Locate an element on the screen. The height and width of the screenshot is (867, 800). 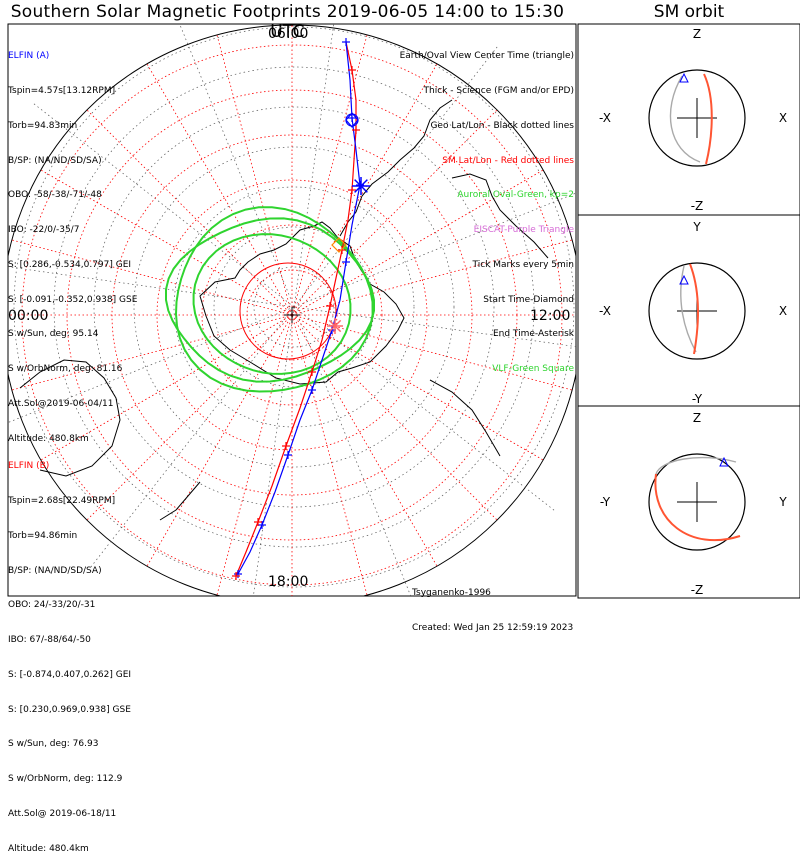
orbit-label-bottom: -Y is located at coordinates (697, 399).